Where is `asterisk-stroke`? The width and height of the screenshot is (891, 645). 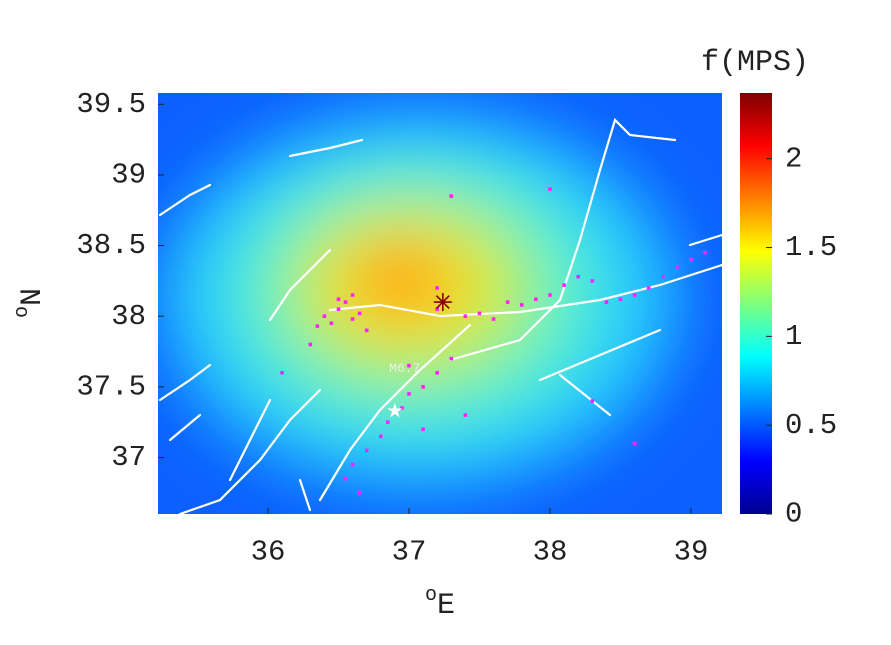 asterisk-stroke is located at coordinates (442, 302).